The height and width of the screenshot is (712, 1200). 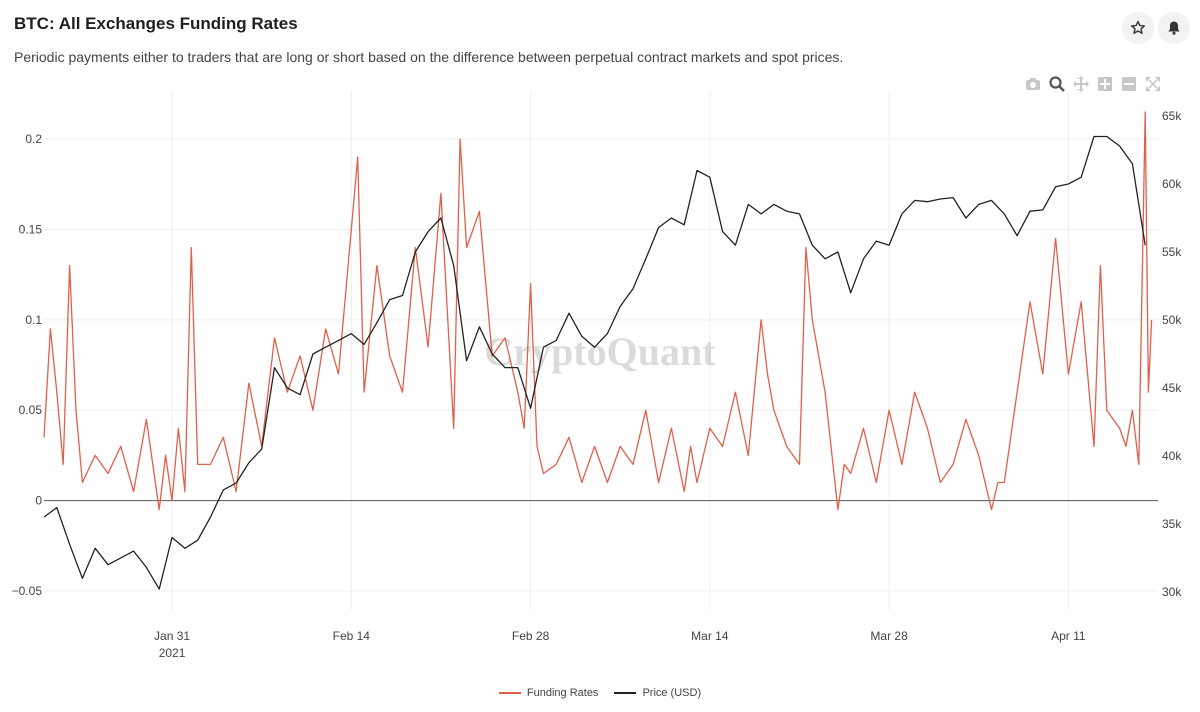 I want to click on x-tick-sublabel: 2021, so click(x=172, y=653).